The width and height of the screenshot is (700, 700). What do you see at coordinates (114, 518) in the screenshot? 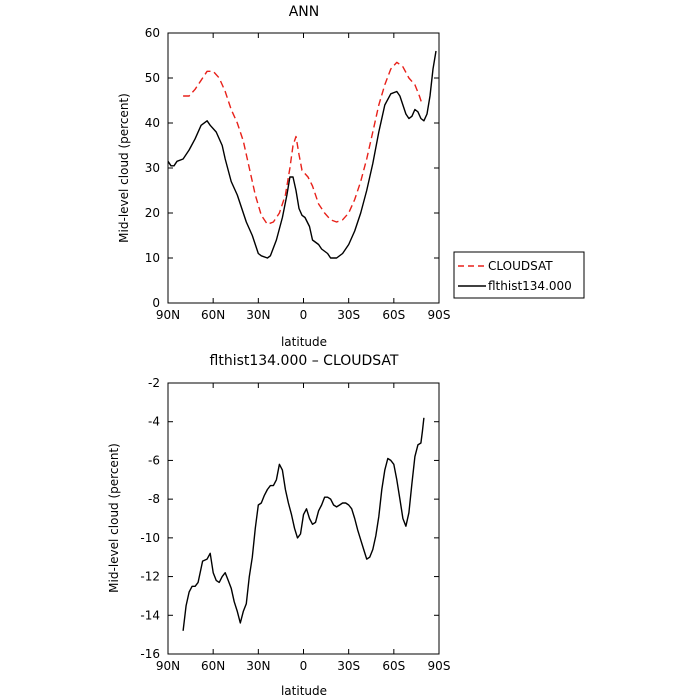
I see `bottom-y-axis-label: Mid-level cloud (percent)` at bounding box center [114, 518].